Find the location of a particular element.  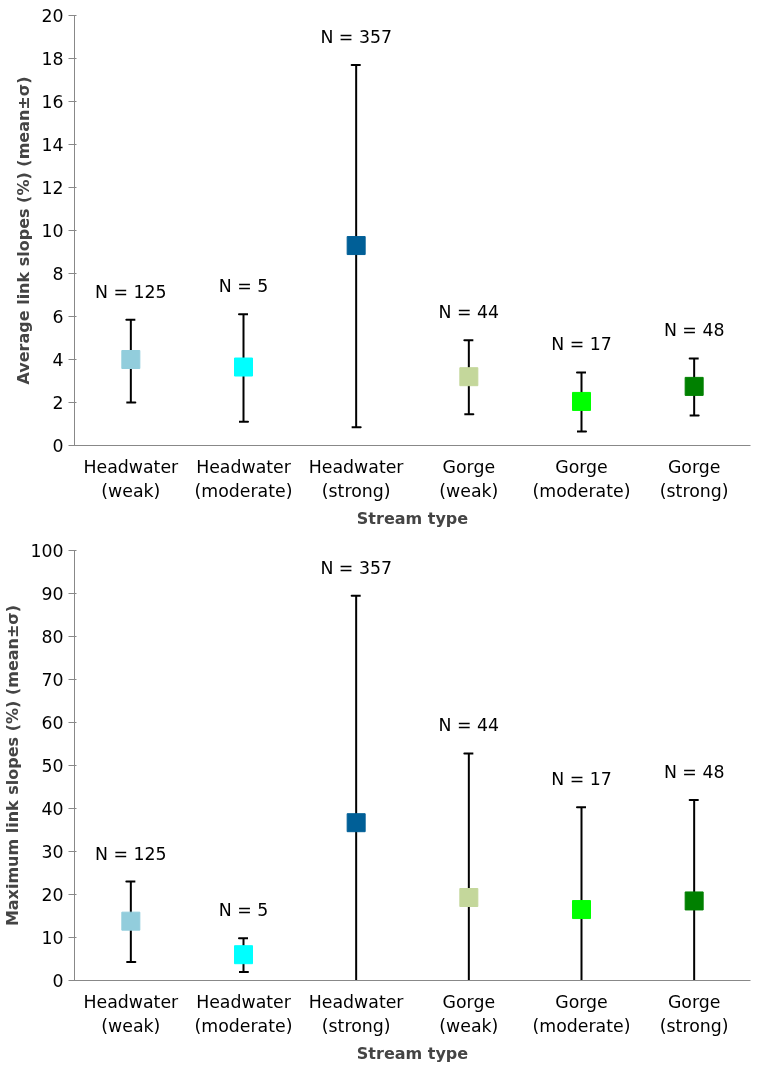

y-tick-label: 40 is located at coordinates (52, 809).